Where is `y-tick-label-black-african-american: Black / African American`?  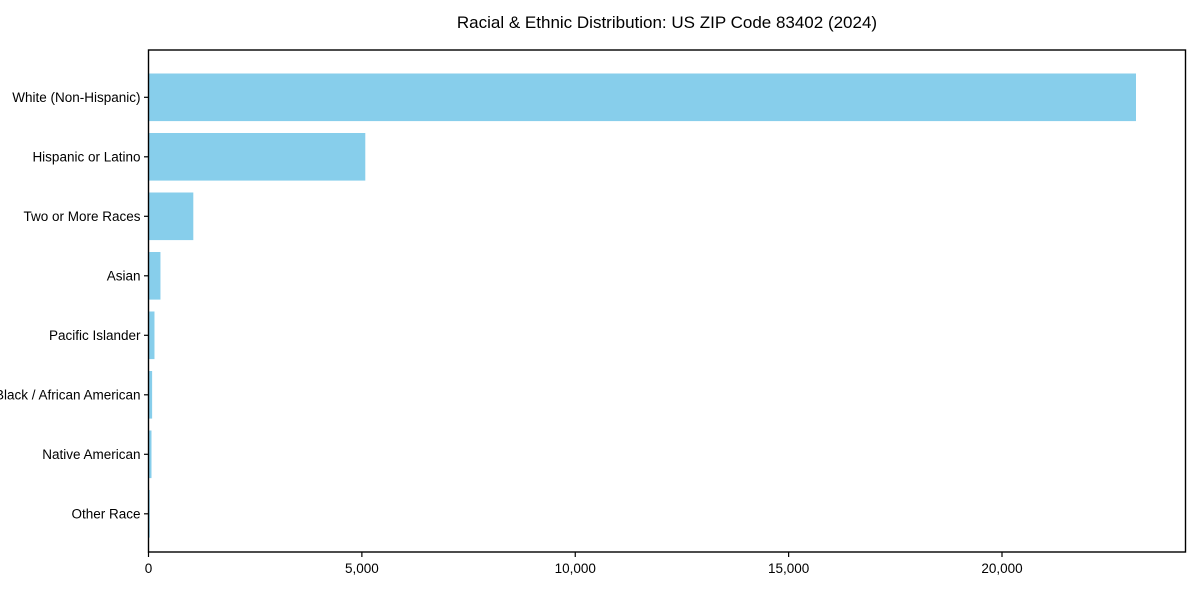 y-tick-label-black-african-american: Black / African American is located at coordinates (70, 394).